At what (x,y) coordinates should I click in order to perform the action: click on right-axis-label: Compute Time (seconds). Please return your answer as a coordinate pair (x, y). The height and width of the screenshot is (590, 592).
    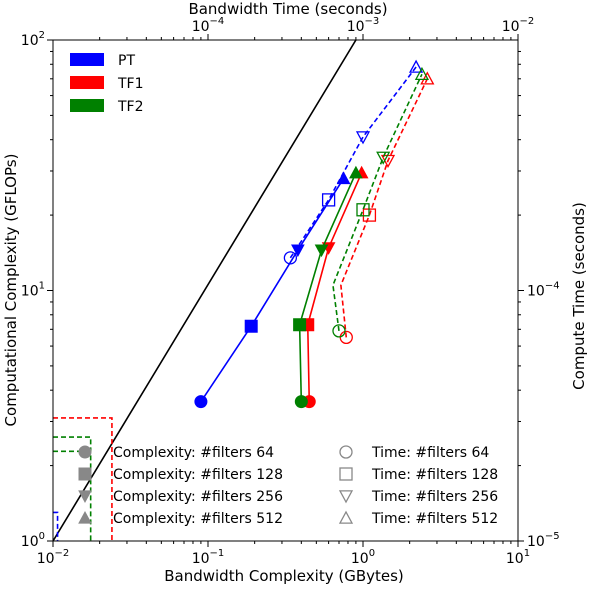
    Looking at the image, I should click on (579, 296).